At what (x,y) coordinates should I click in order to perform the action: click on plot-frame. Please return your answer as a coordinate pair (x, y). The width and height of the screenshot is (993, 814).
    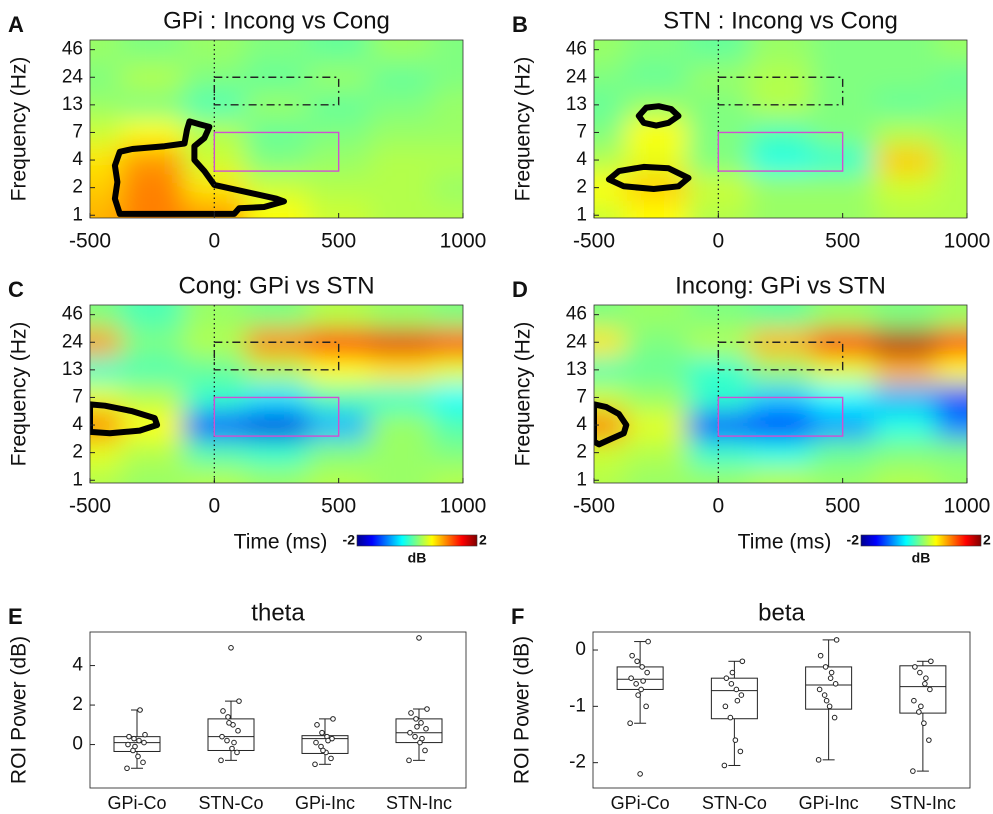
    Looking at the image, I should click on (781, 710).